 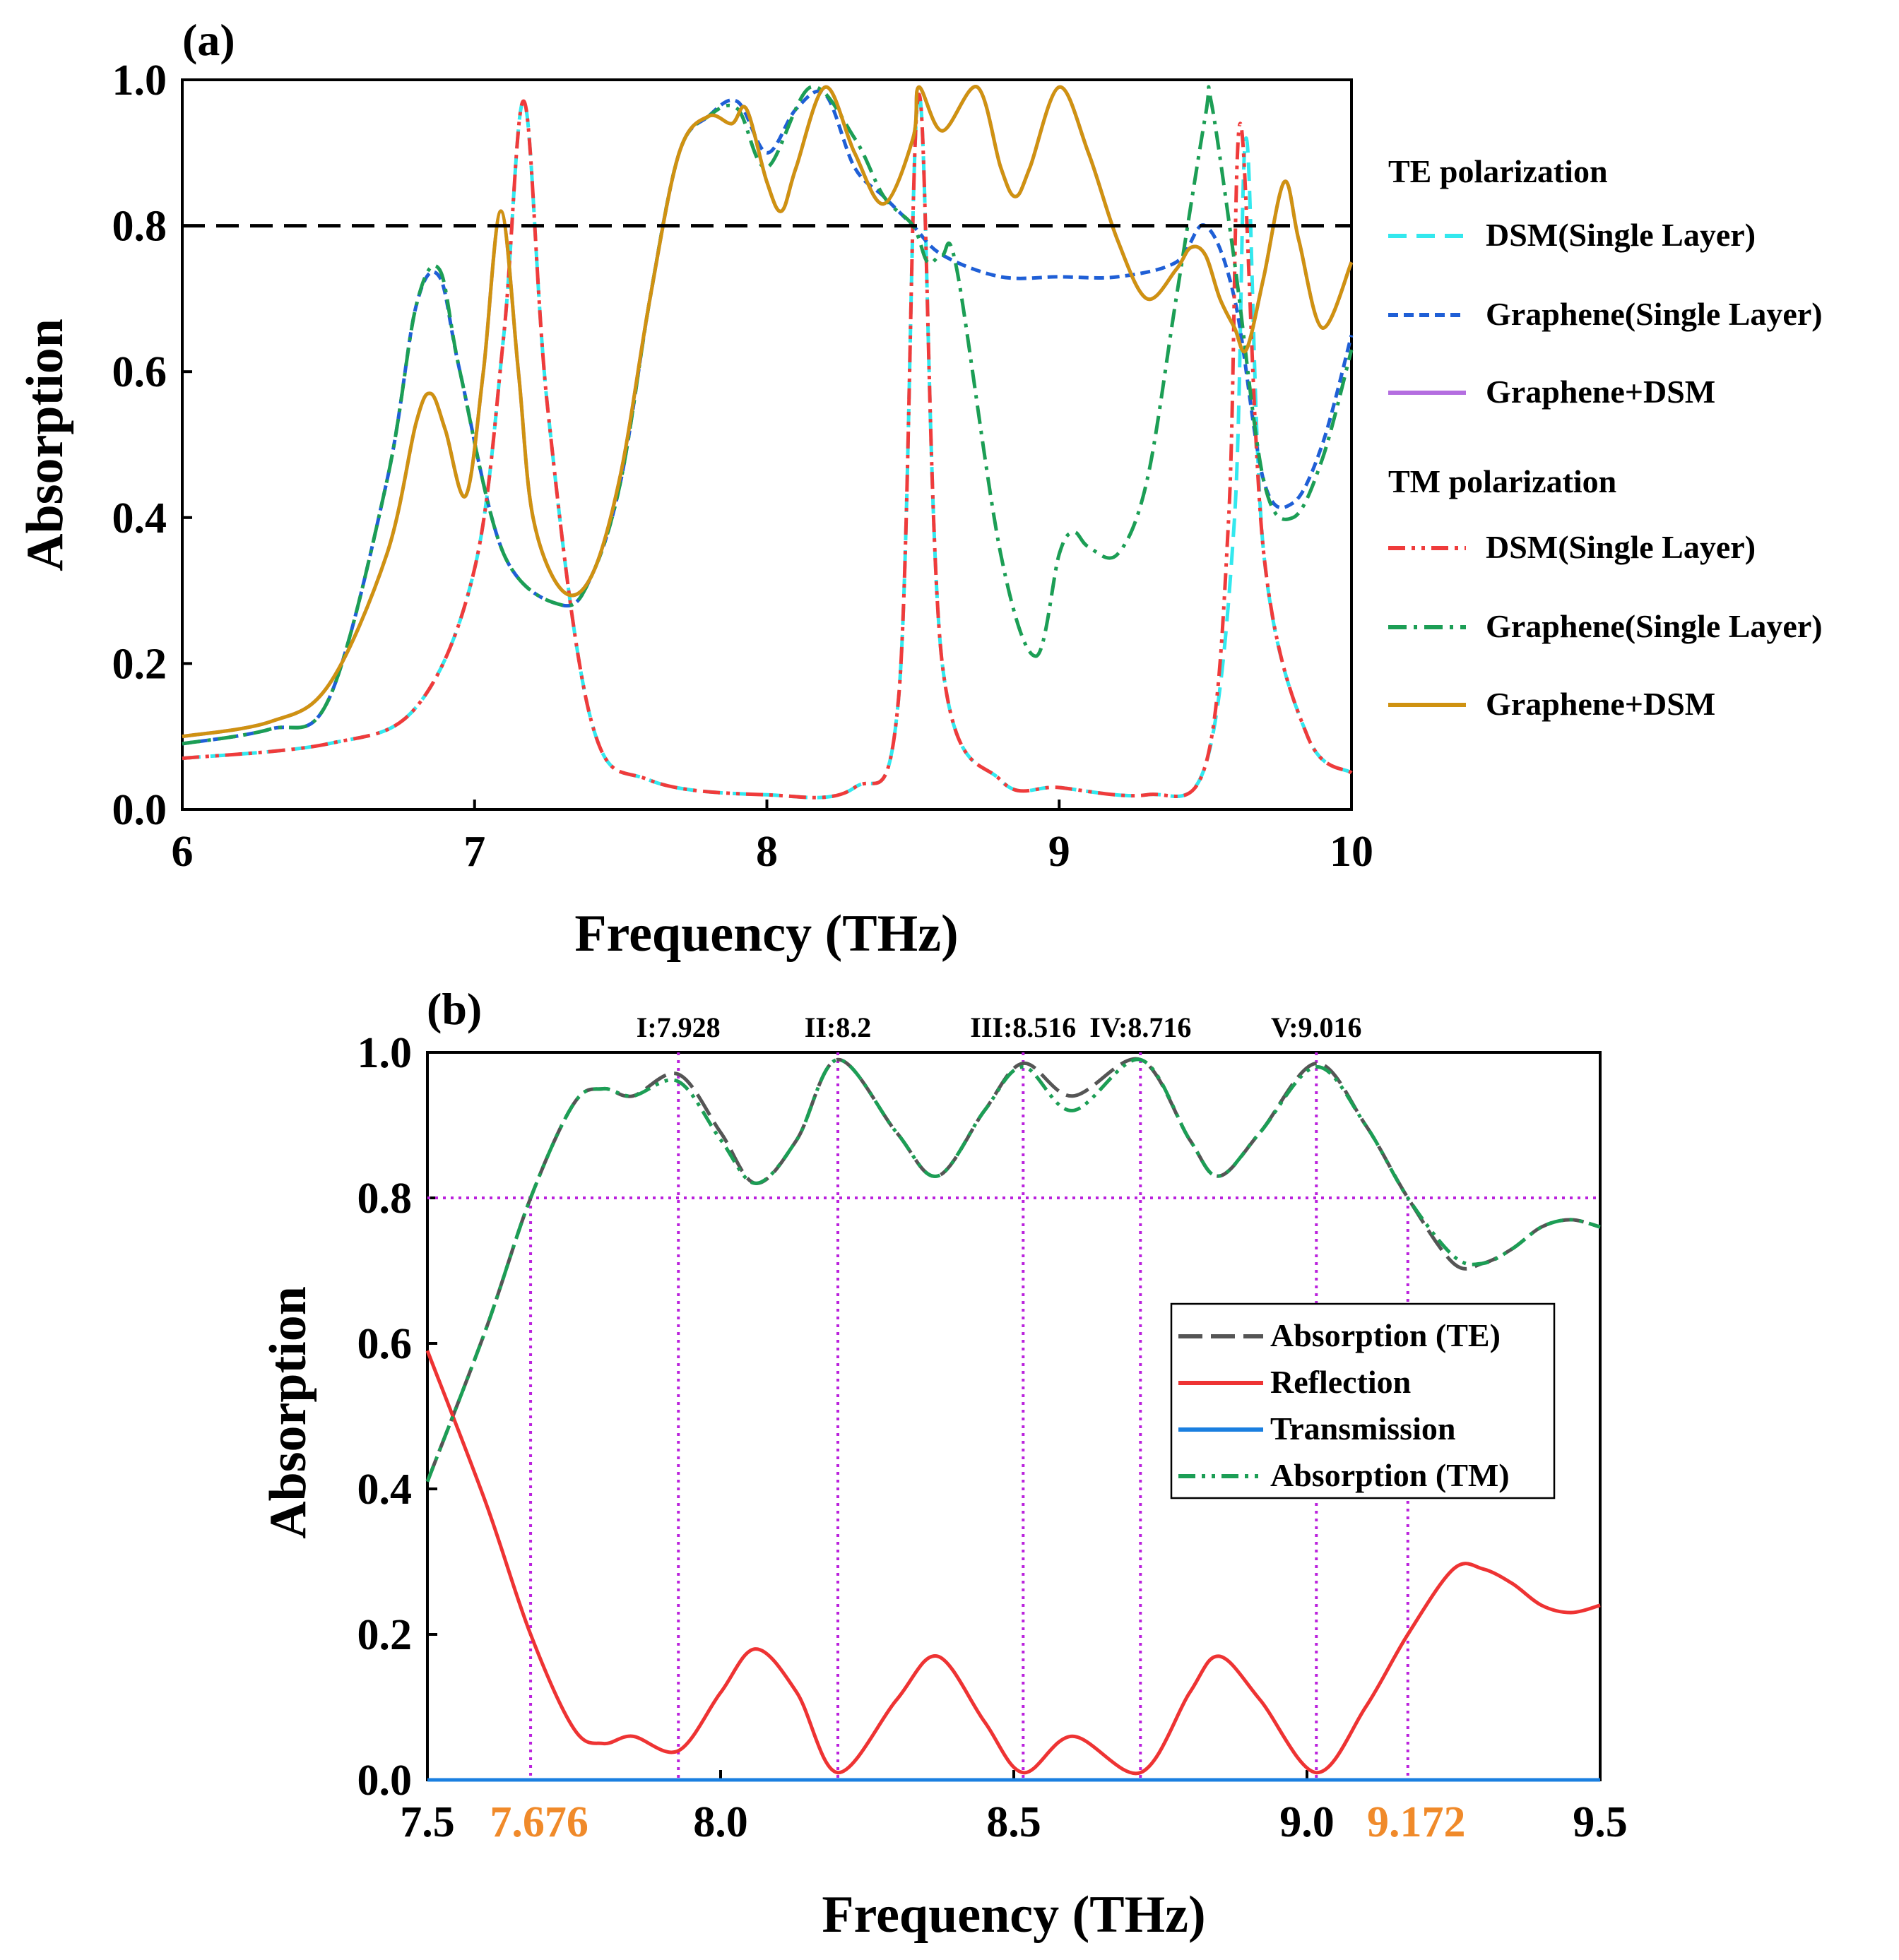 What do you see at coordinates (288, 1412) in the screenshot?
I see `panel-b-ylabel: Absorption` at bounding box center [288, 1412].